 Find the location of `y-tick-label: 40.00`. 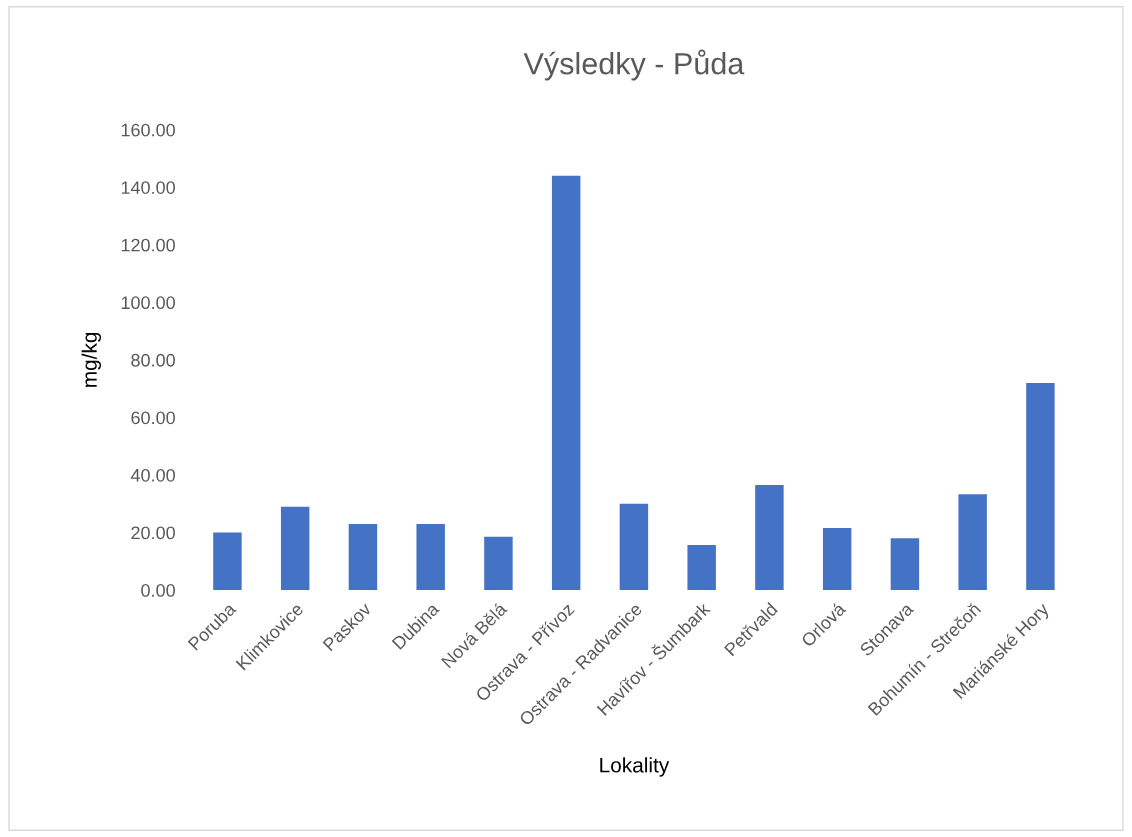

y-tick-label: 40.00 is located at coordinates (152, 475).